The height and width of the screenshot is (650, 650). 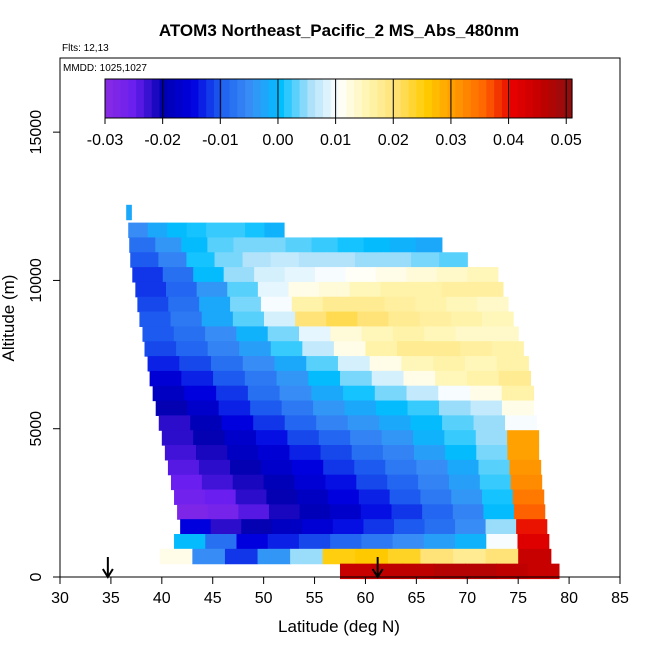 I want to click on x-axis: 30 35 40 45 50 55 60 65 70 75 80 85, so click(x=340, y=592).